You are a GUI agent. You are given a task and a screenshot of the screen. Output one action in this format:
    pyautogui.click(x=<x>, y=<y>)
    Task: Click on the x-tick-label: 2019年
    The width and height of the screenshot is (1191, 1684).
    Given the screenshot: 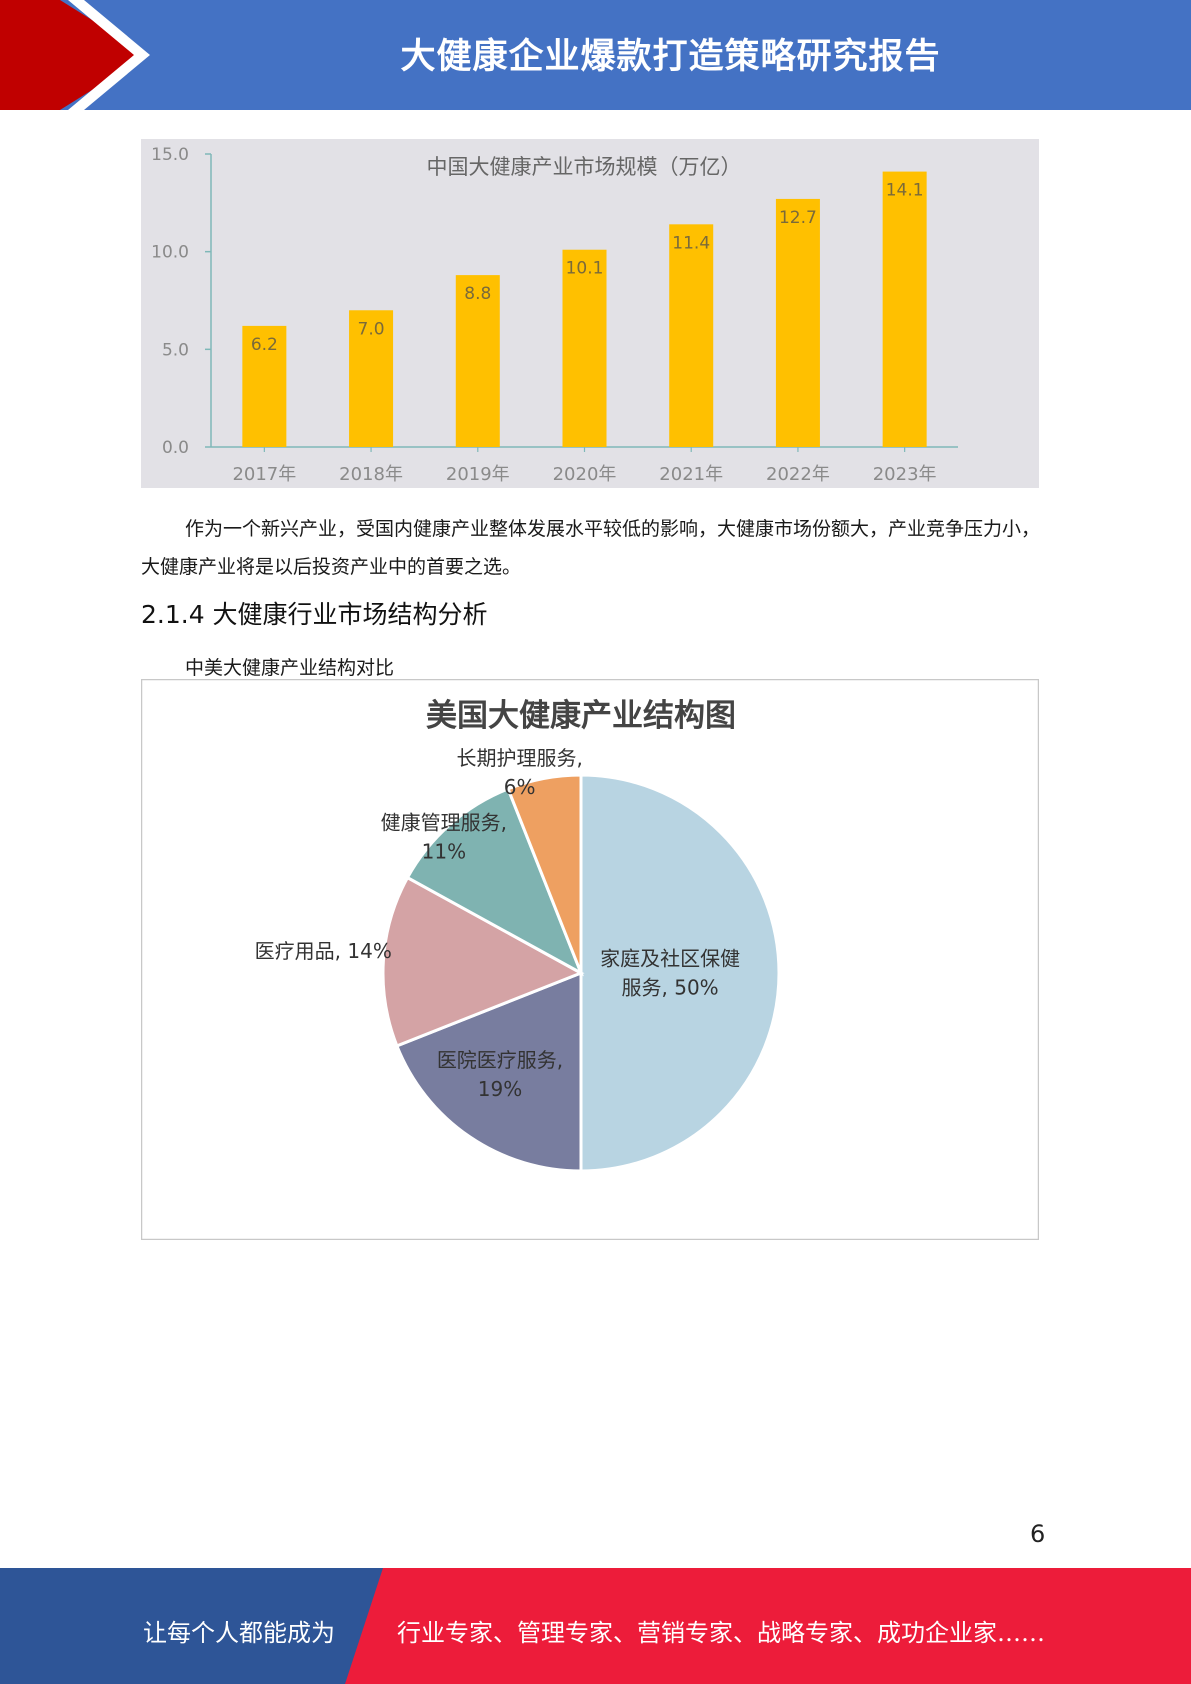 What is the action you would take?
    pyautogui.click(x=478, y=474)
    